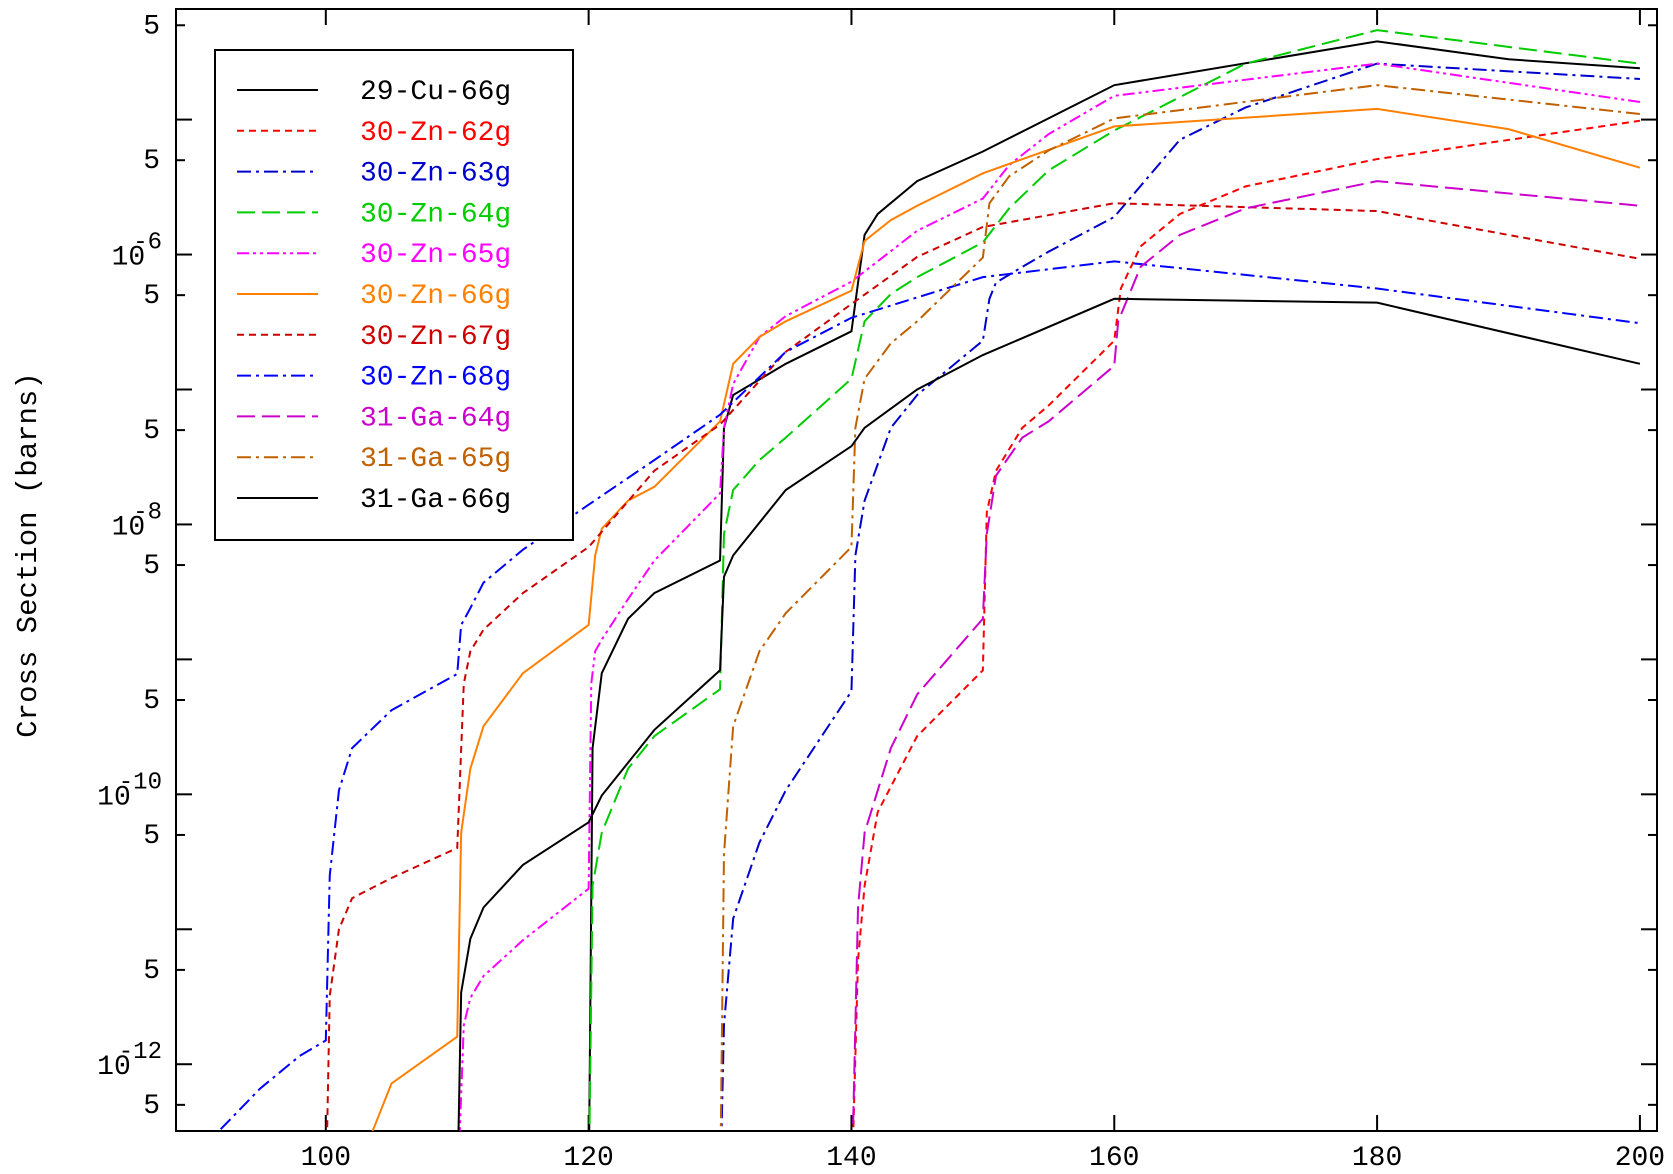 The width and height of the screenshot is (1673, 1174). I want to click on legend-label: 31-Ga-66g, so click(435, 500).